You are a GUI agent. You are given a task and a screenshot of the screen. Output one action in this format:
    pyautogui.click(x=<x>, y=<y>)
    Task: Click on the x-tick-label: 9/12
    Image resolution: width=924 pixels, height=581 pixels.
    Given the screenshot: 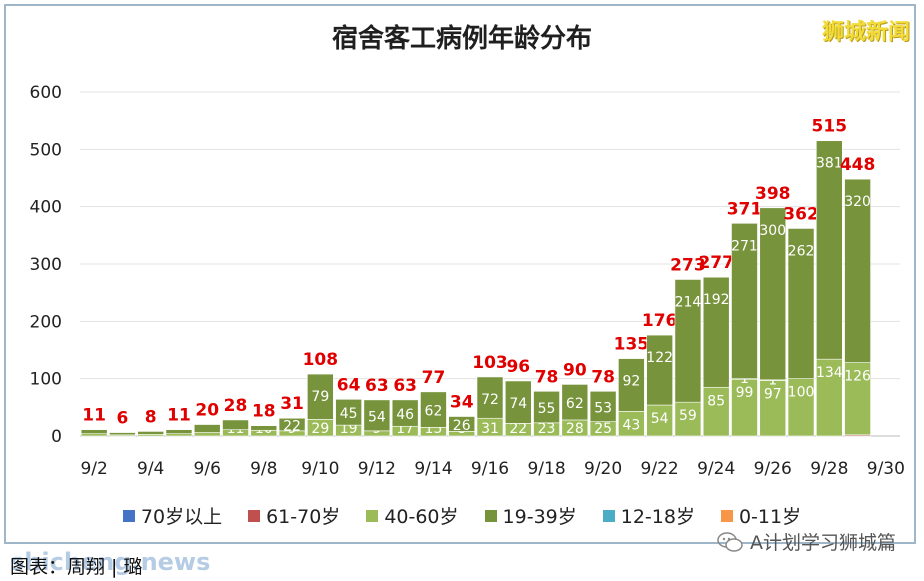 What is the action you would take?
    pyautogui.click(x=377, y=469)
    